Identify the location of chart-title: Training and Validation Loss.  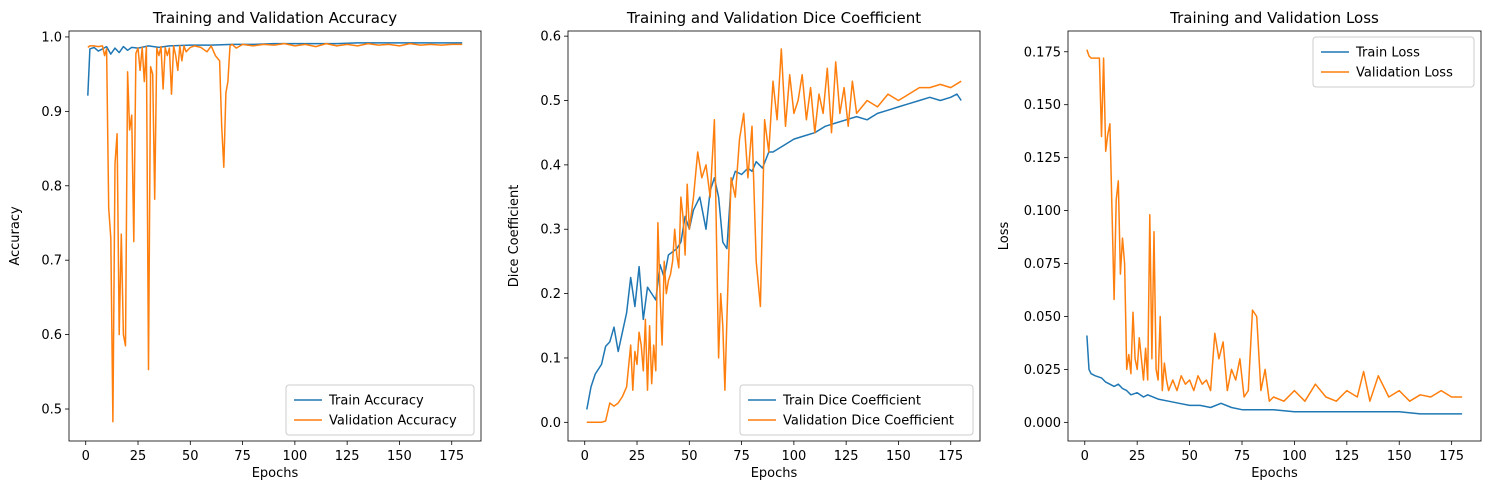
(1274, 18).